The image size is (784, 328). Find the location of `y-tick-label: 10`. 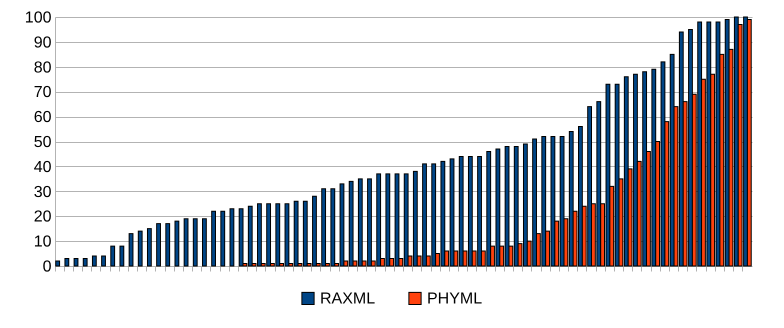

y-tick-label: 10 is located at coordinates (43, 242).